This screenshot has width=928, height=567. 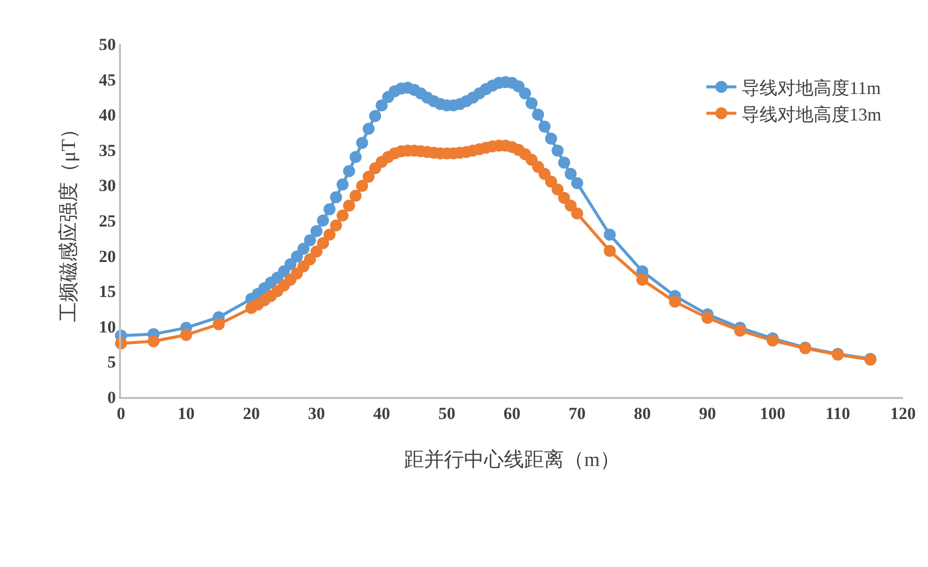 I want to click on y-tick-label: 20, so click(x=107, y=256).